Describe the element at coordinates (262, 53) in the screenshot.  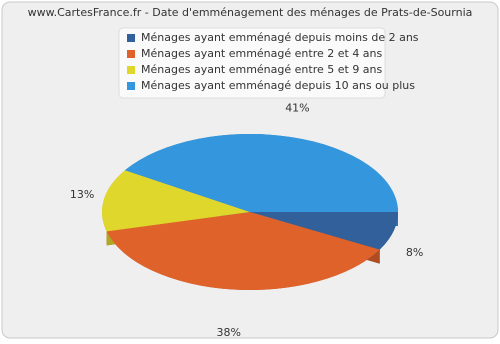
I see `legend-label: Ménages ayant emménagé entre 2 et 4 ans` at that location.